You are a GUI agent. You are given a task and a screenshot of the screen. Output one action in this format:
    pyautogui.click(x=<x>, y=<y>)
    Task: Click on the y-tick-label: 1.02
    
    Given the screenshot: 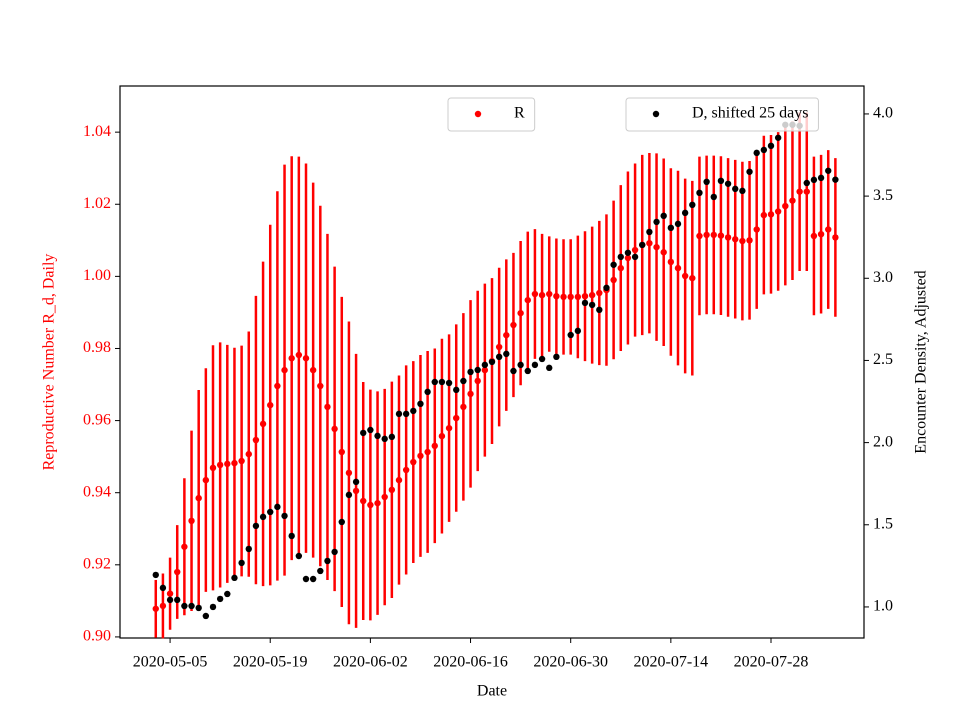 What is the action you would take?
    pyautogui.click(x=97, y=203)
    